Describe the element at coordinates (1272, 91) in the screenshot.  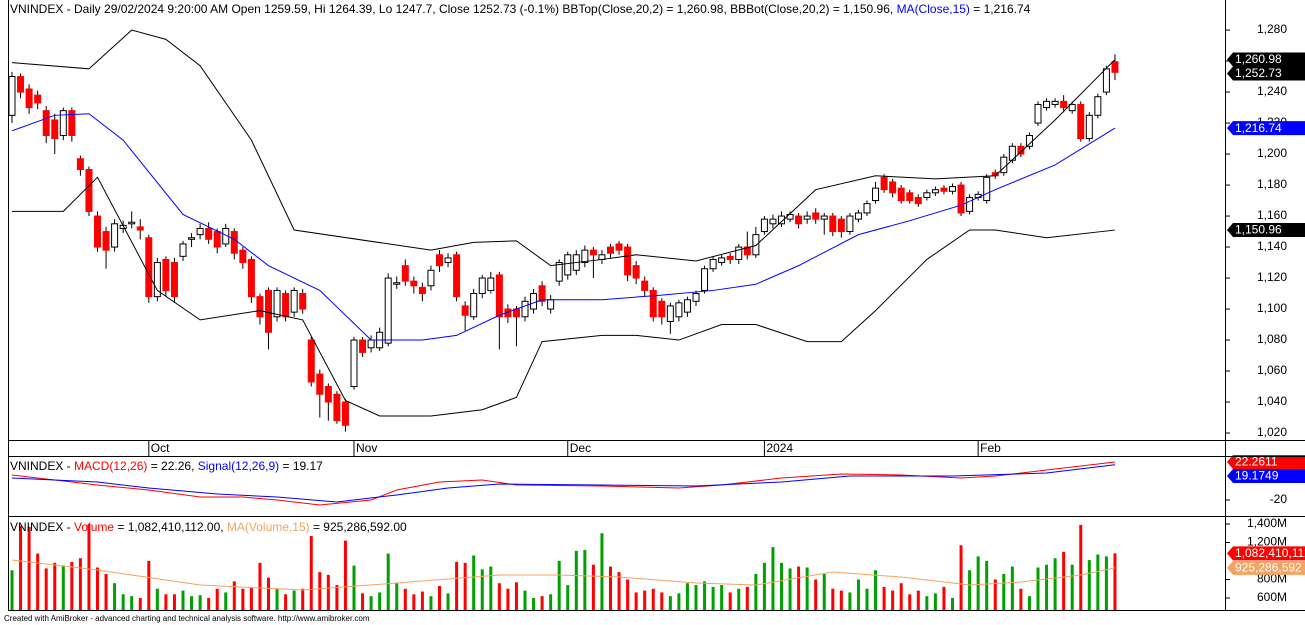
I see `y-tick-label: 1,240` at that location.